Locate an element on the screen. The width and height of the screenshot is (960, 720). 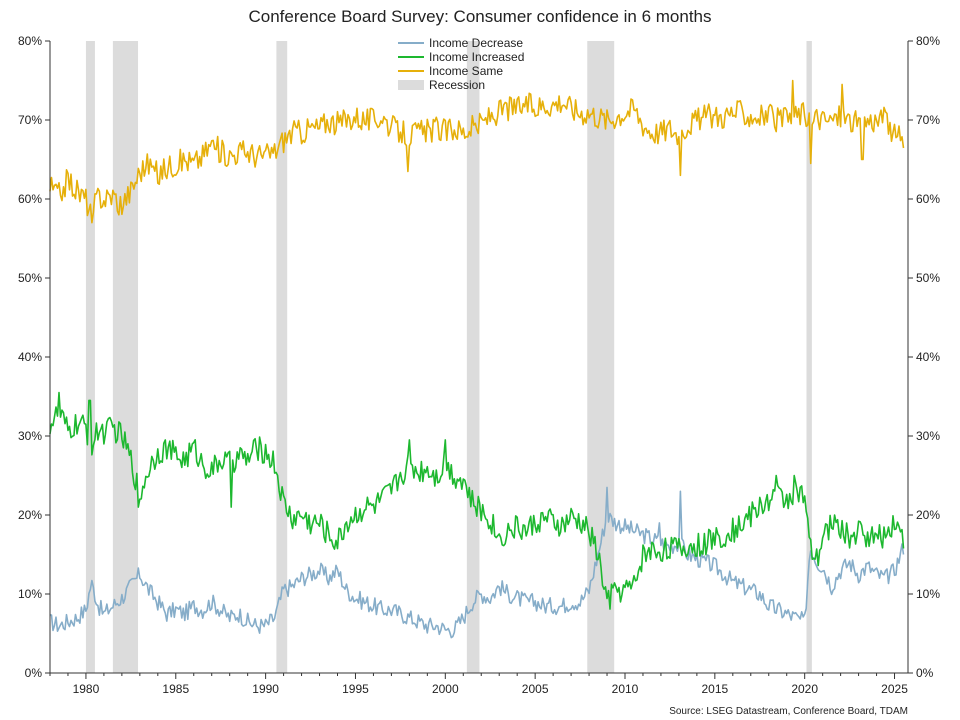
y-tick-label-left: 50% is located at coordinates (30, 278).